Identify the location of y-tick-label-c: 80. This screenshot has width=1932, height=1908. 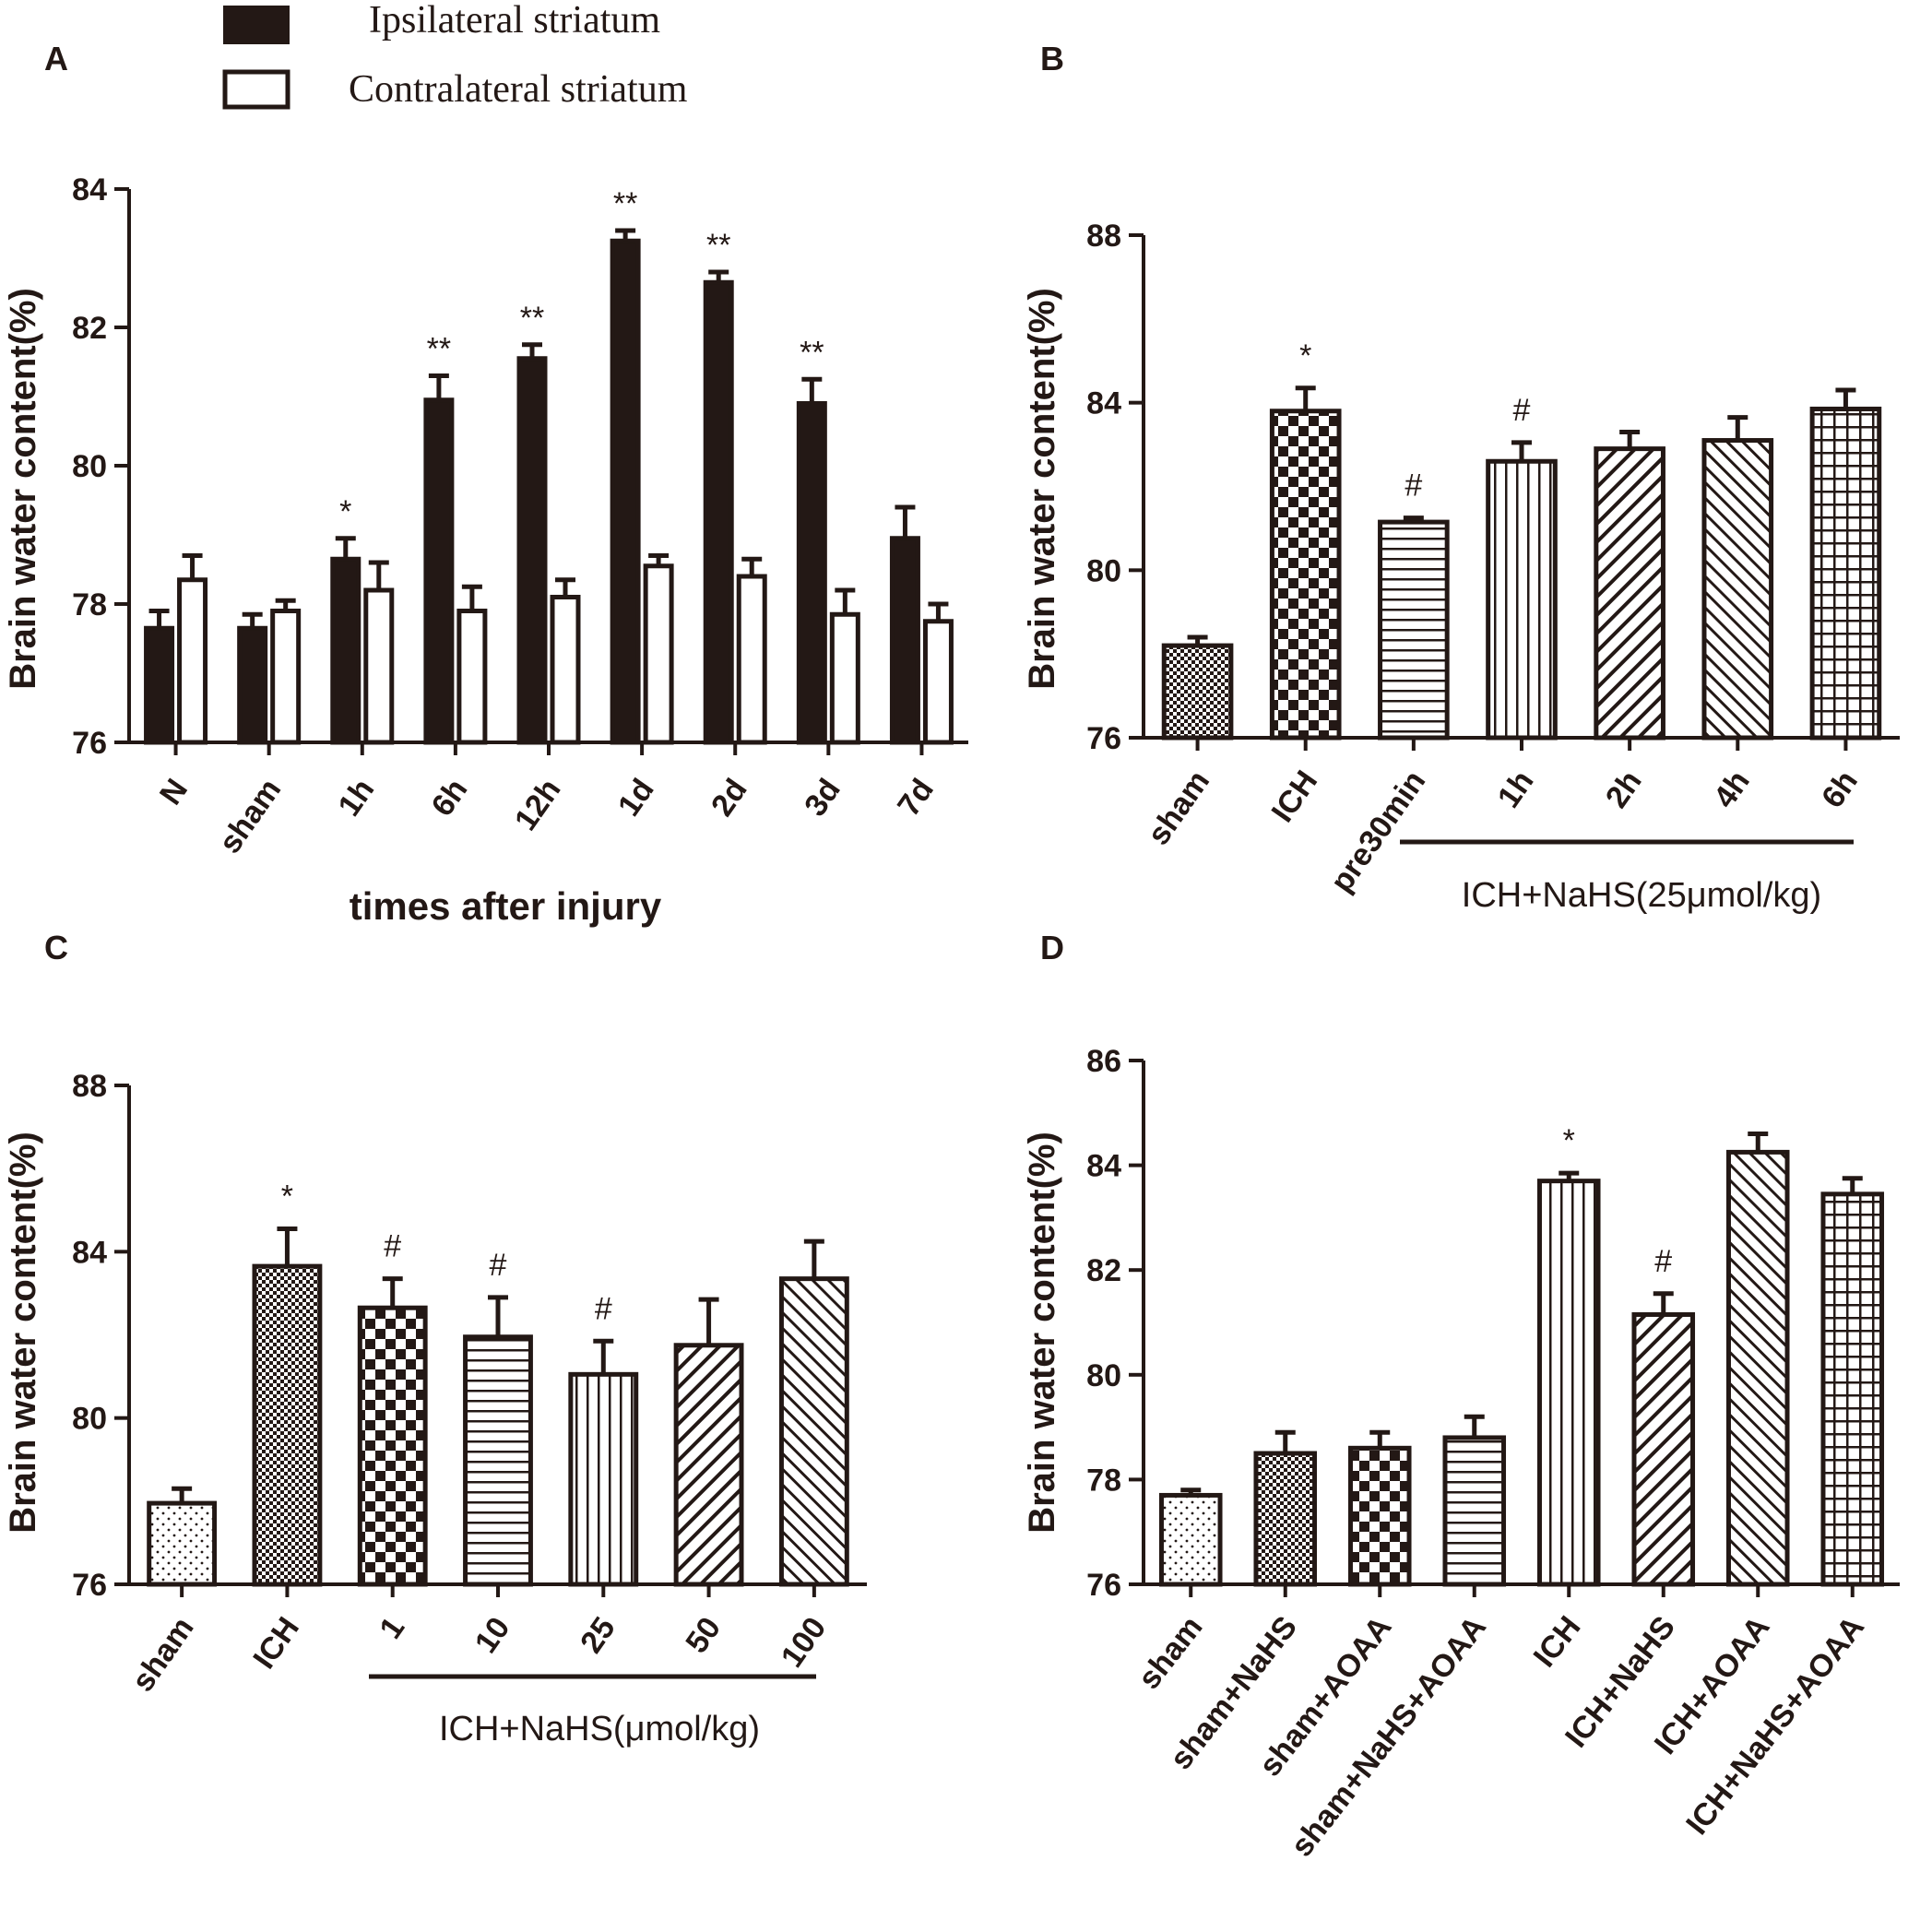
(89, 1419).